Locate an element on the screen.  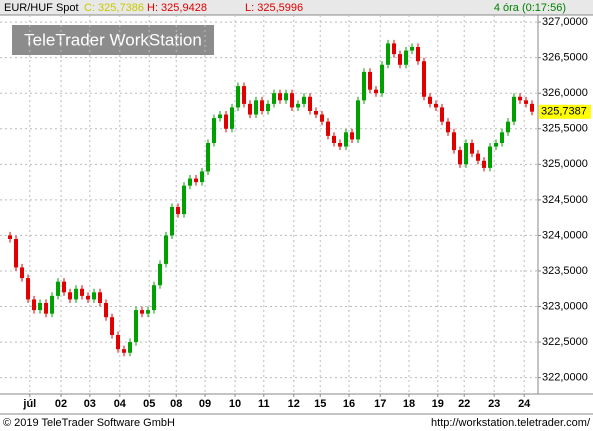
y-tick-label: 324,5000 is located at coordinates (565, 200).